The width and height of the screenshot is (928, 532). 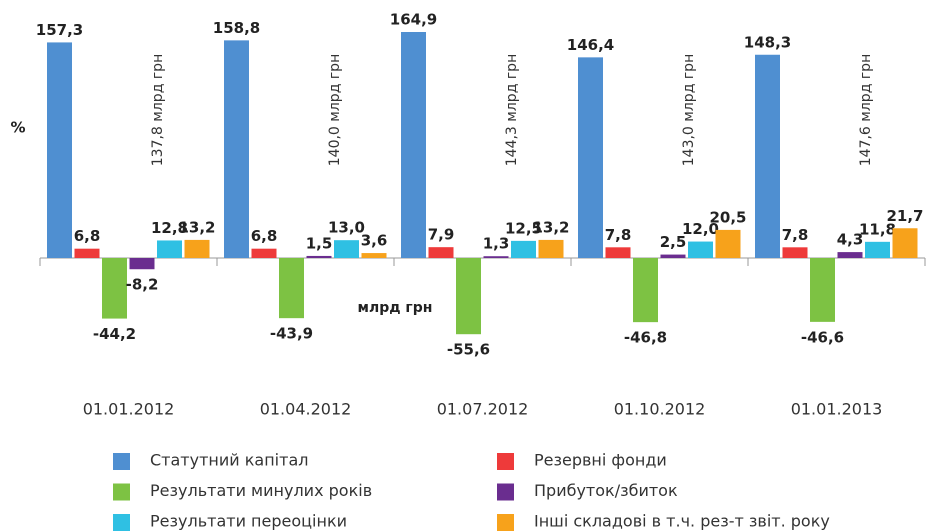 What do you see at coordinates (606, 490) in the screenshot?
I see `legend-label: Прибуток/збиток` at bounding box center [606, 490].